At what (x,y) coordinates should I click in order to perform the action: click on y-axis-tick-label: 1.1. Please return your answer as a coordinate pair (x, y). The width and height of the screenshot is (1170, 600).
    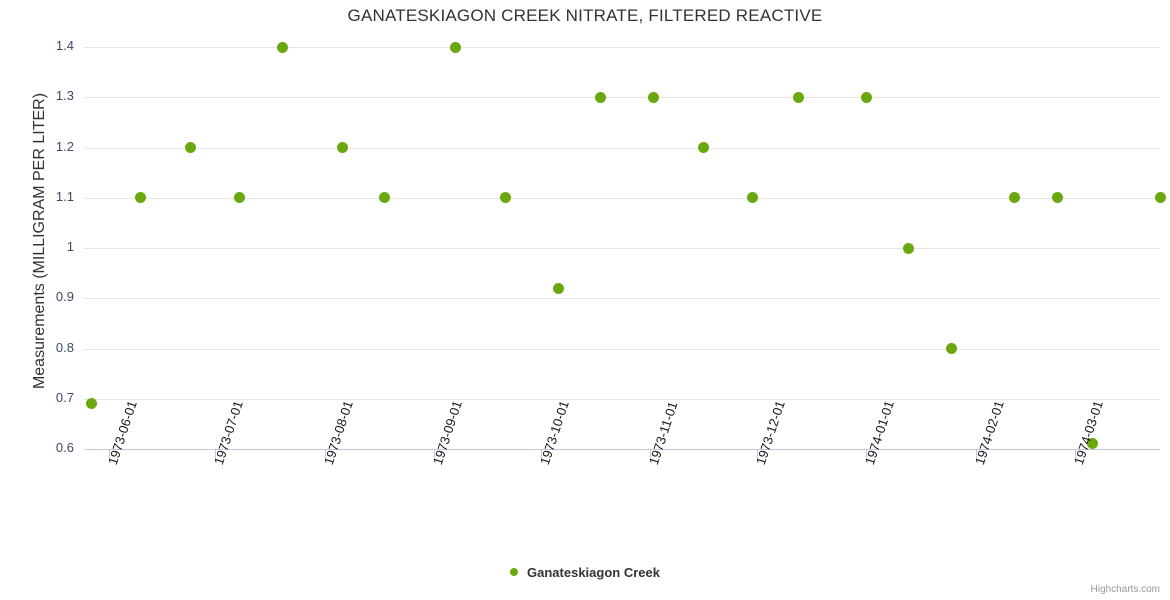
    Looking at the image, I should click on (64, 196).